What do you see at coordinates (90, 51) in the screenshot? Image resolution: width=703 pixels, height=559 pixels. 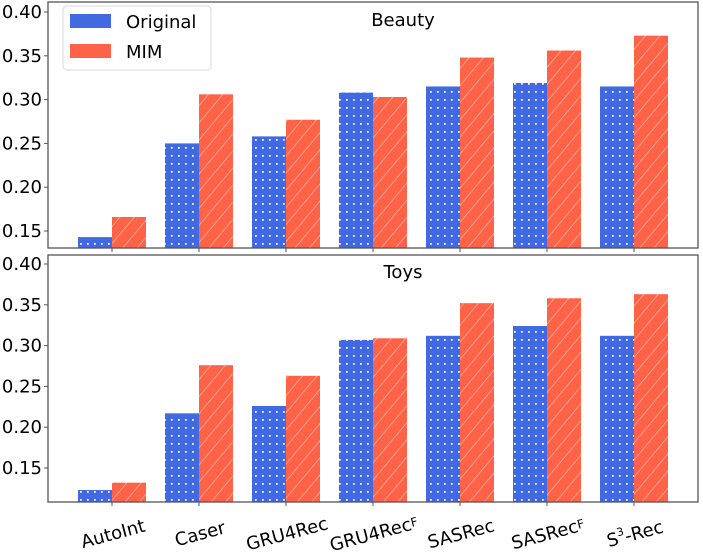 I see `legend-swatch-mim` at bounding box center [90, 51].